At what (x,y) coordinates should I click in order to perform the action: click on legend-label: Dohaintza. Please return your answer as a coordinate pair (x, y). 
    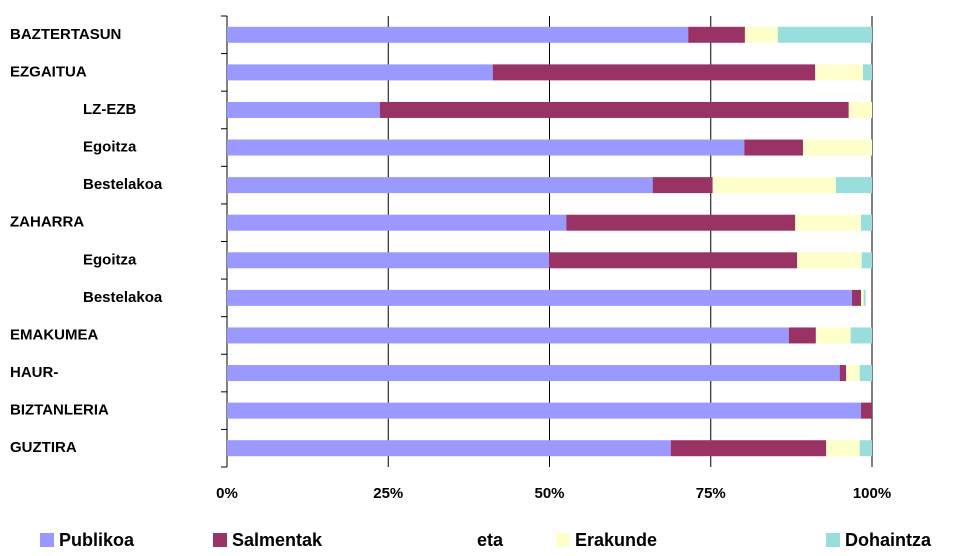
    Looking at the image, I should click on (888, 540).